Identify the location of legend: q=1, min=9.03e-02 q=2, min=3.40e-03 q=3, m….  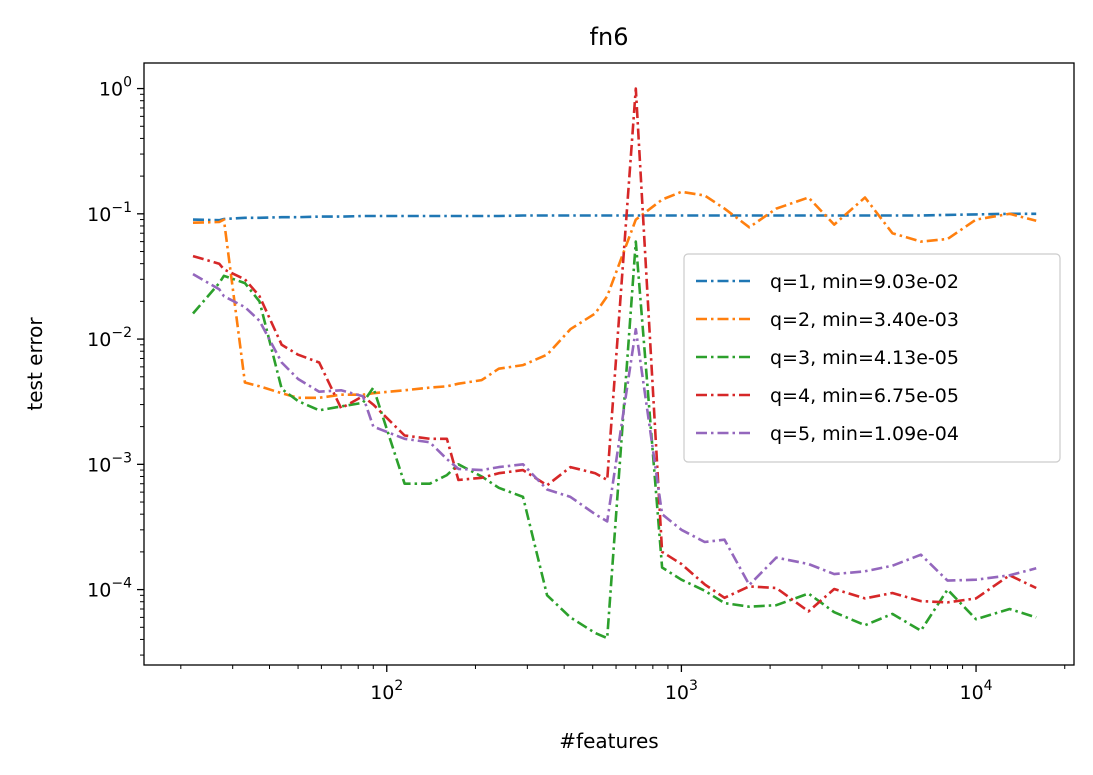
(872, 358).